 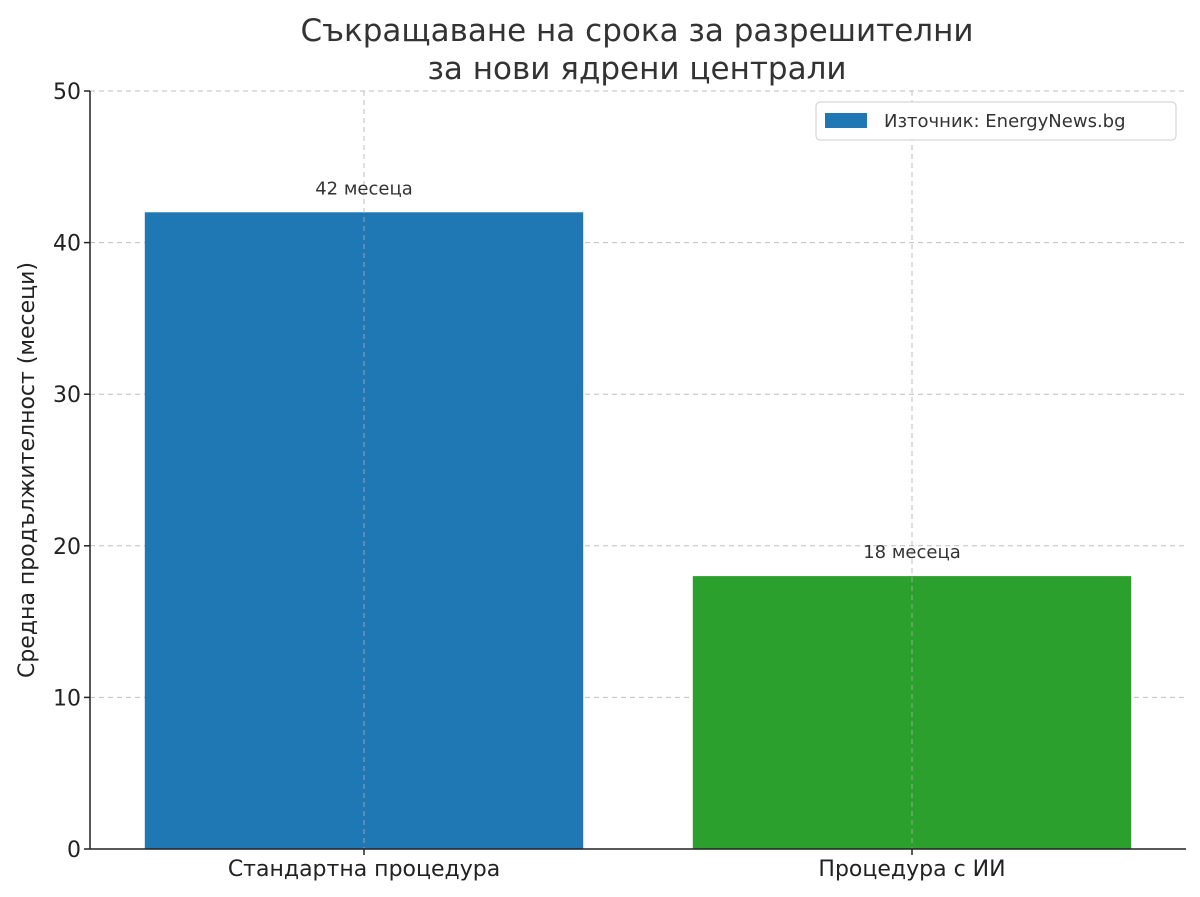 I want to click on legend-frame, so click(x=996, y=121).